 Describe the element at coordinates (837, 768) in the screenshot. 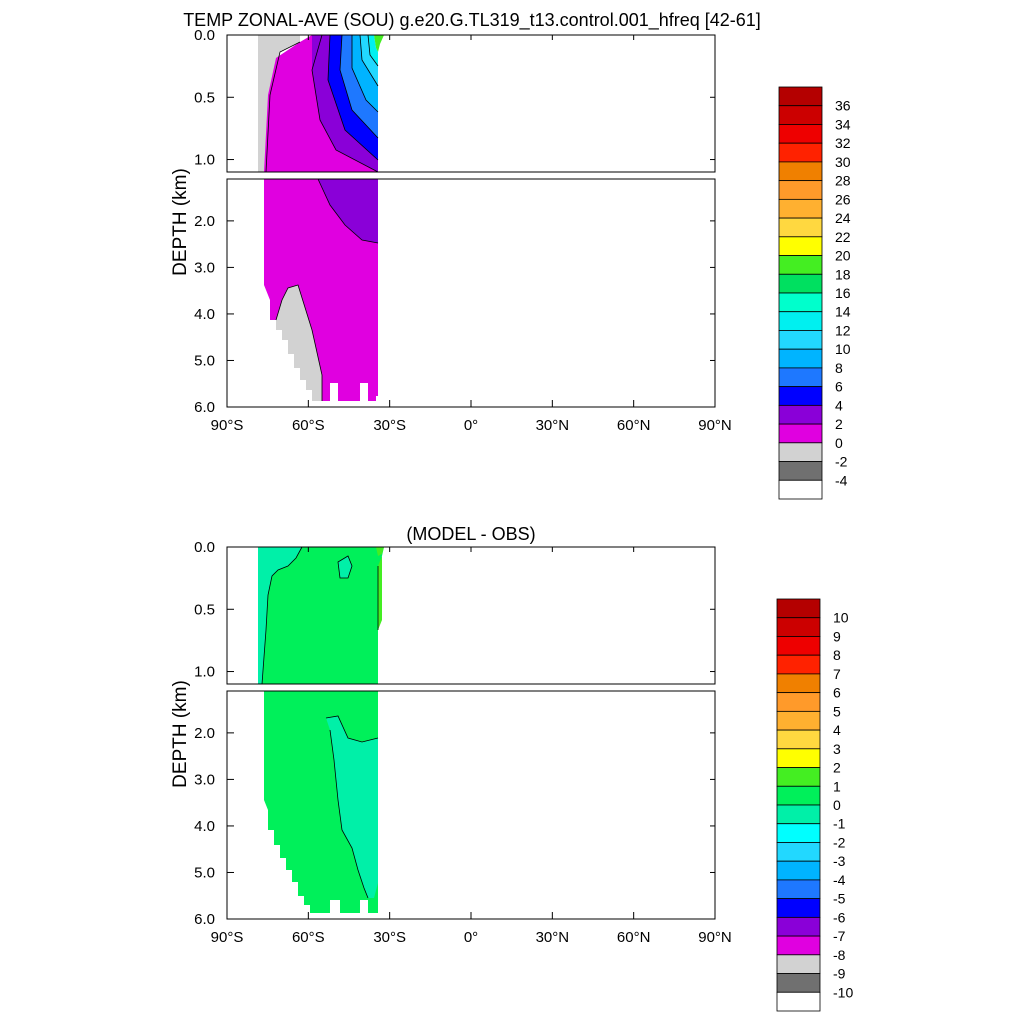

I see `colorbar-label: 2` at that location.